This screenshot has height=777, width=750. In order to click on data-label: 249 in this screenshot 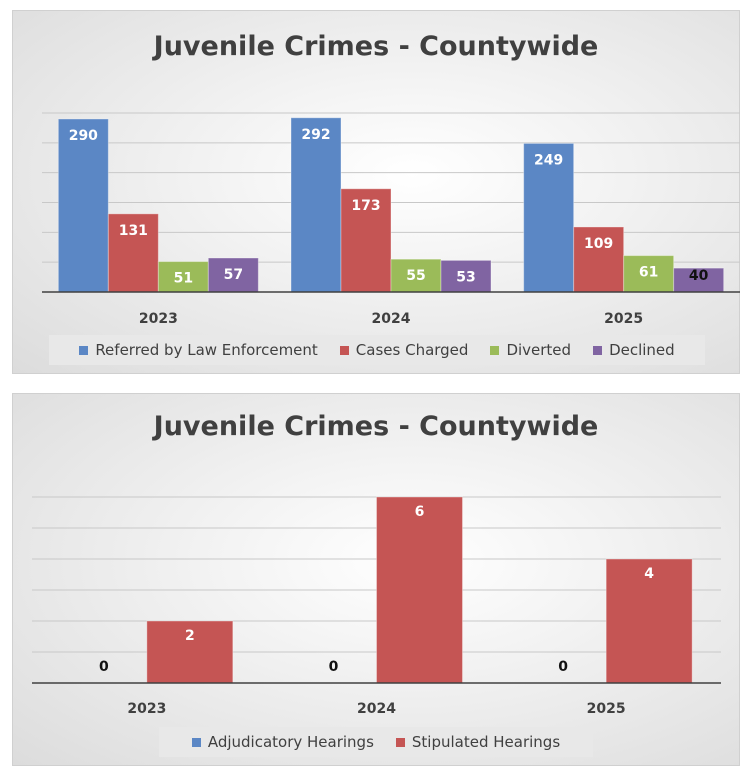, I will do `click(548, 160)`.